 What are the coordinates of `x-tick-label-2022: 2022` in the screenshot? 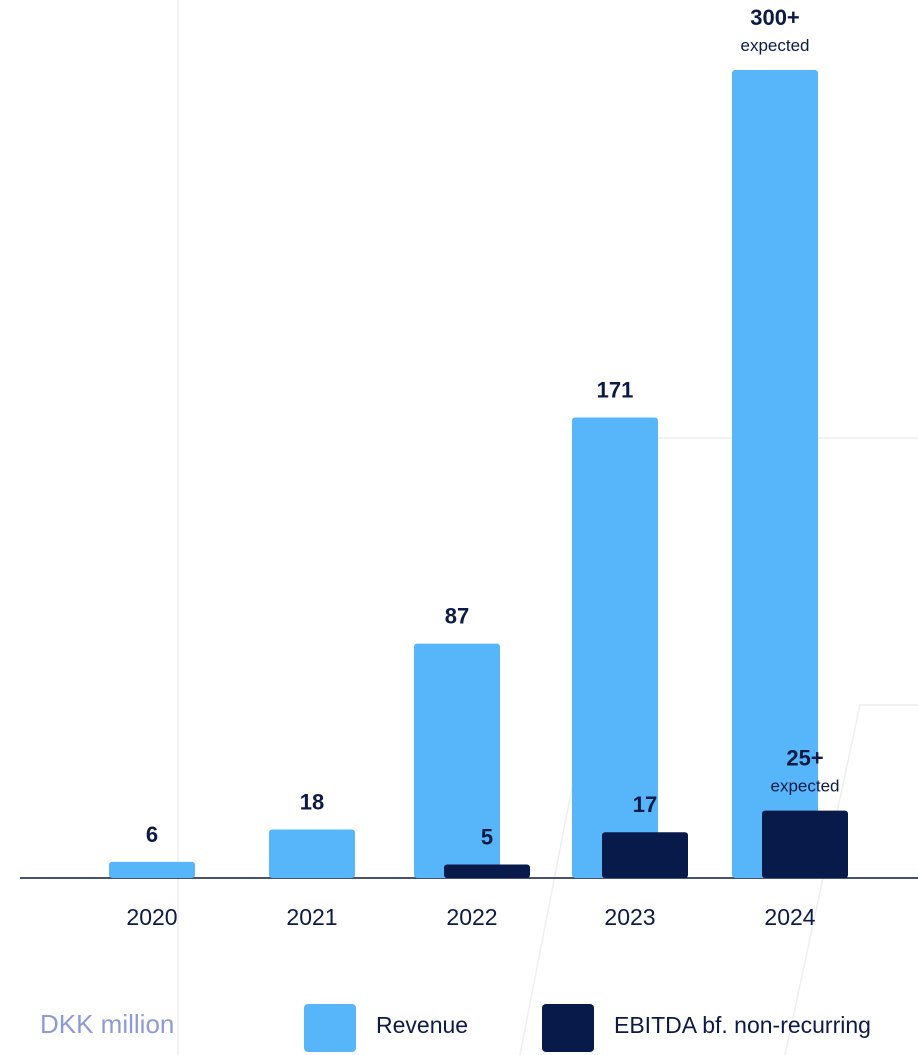 It's located at (471, 917).